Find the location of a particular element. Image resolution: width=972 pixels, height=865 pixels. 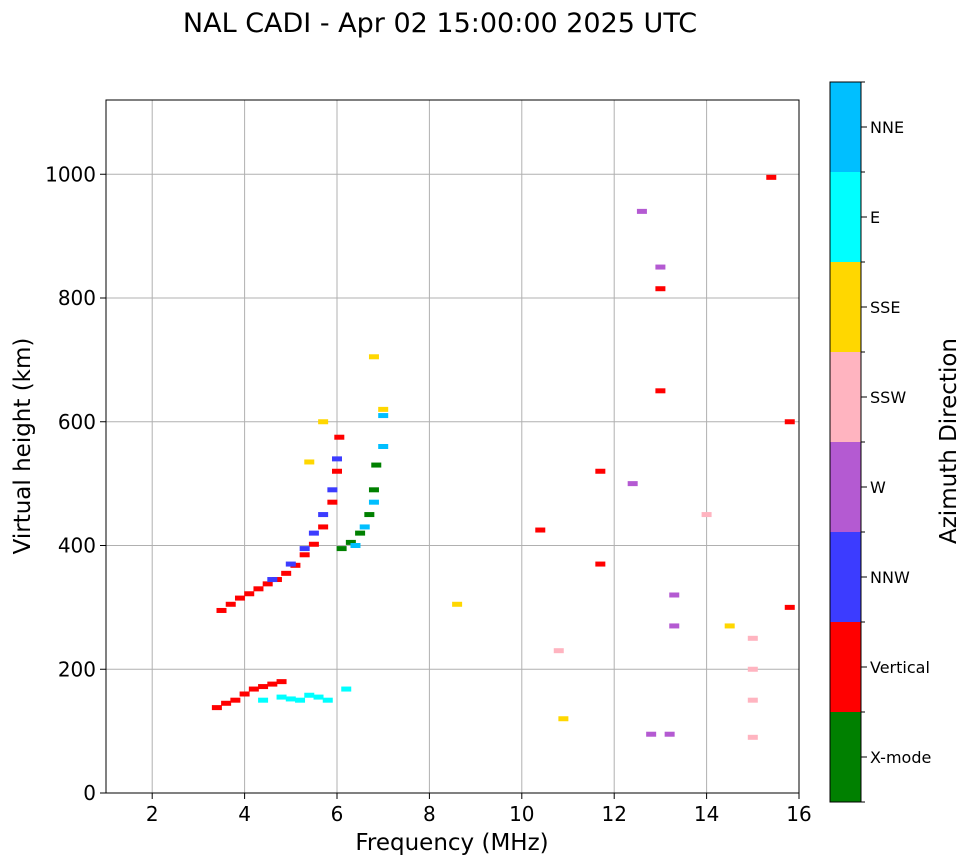

colorbar-frame is located at coordinates (845, 442).